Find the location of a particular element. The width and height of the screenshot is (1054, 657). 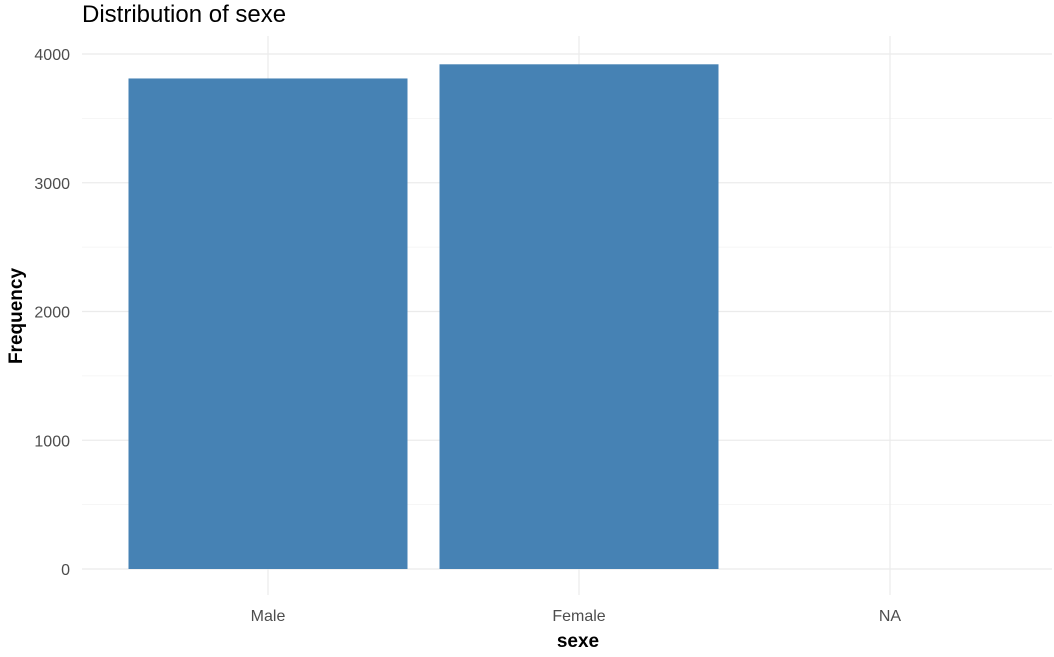

y-tick-label: 0 is located at coordinates (65, 570).